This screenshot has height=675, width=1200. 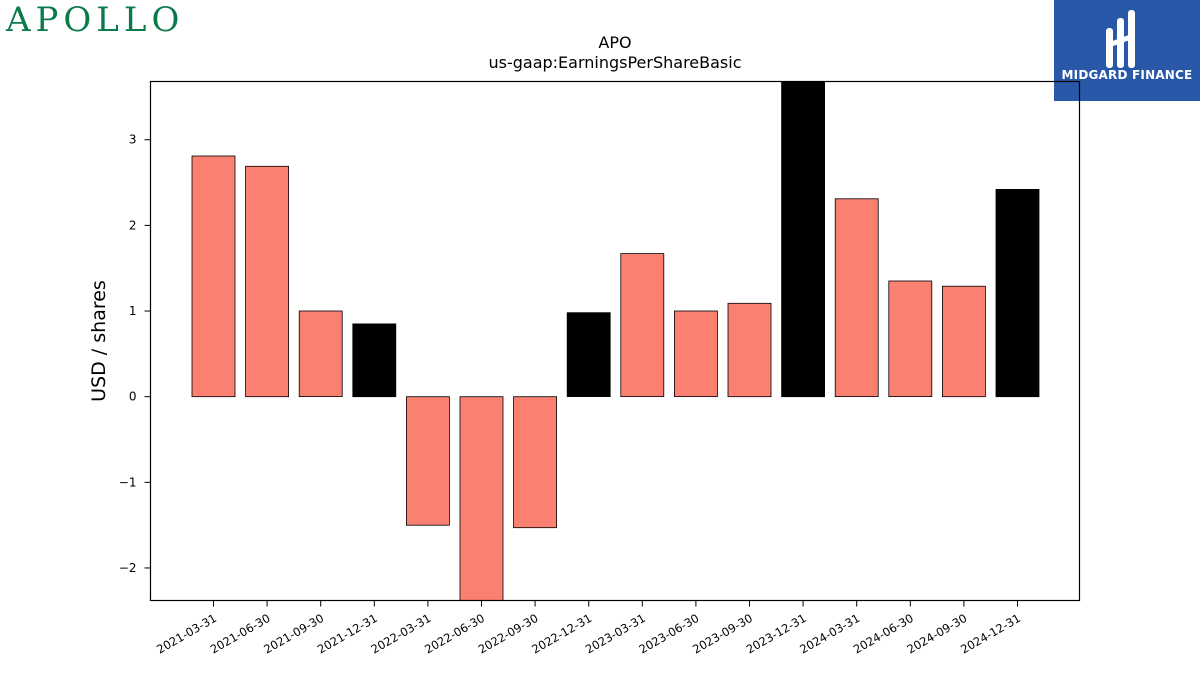 I want to click on y-tick-label: 0, so click(x=133, y=397).